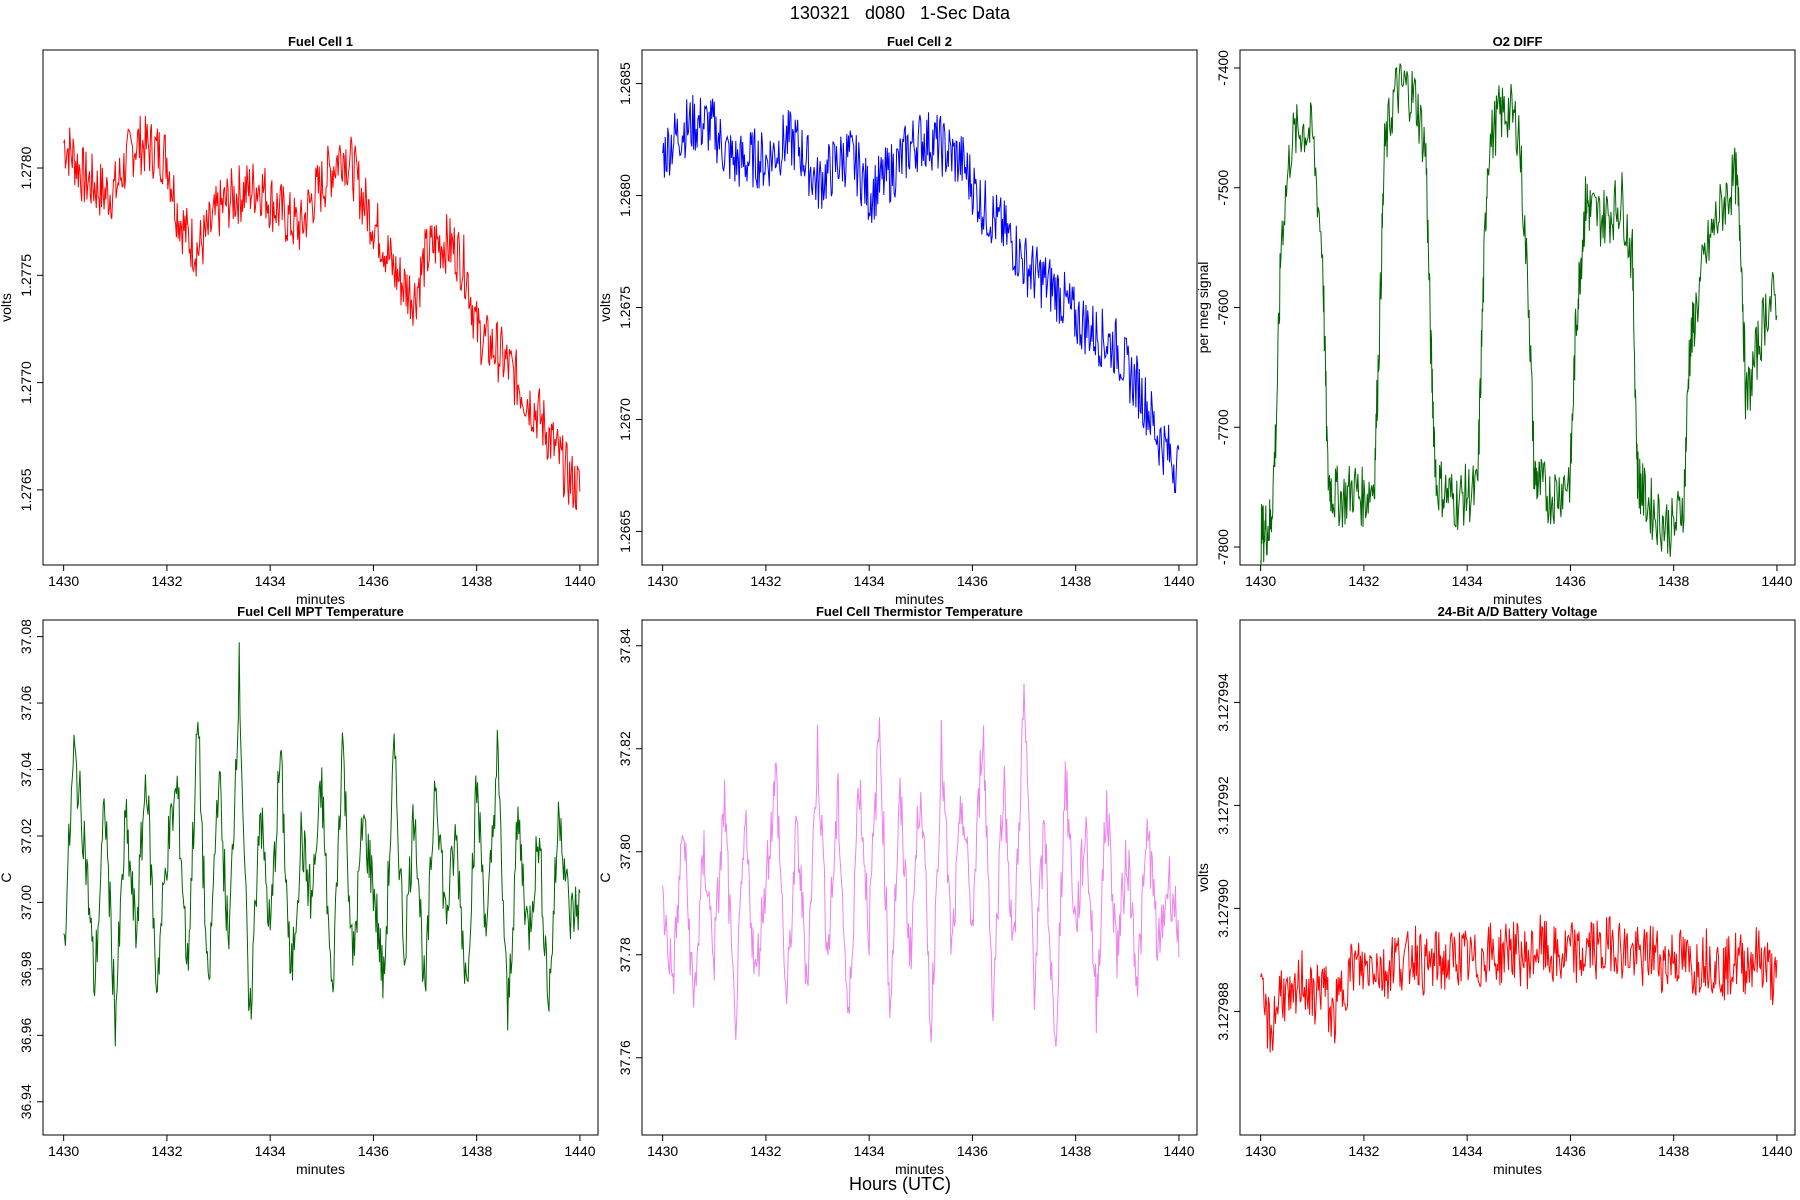 The height and width of the screenshot is (1200, 1800). I want to click on y-tick-label: 1.2685, so click(625, 83).